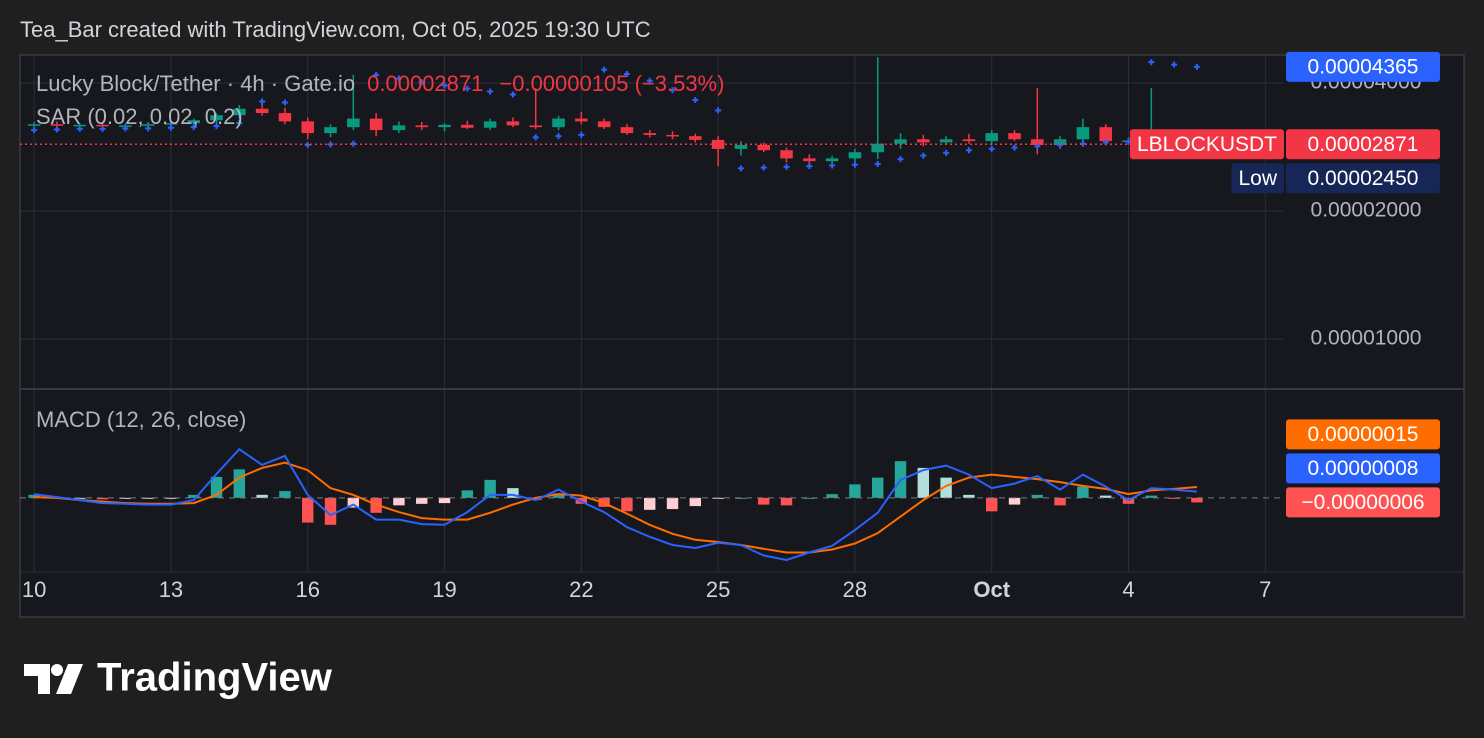 Image resolution: width=1484 pixels, height=738 pixels. I want to click on brand-name: TradingView, so click(215, 678).